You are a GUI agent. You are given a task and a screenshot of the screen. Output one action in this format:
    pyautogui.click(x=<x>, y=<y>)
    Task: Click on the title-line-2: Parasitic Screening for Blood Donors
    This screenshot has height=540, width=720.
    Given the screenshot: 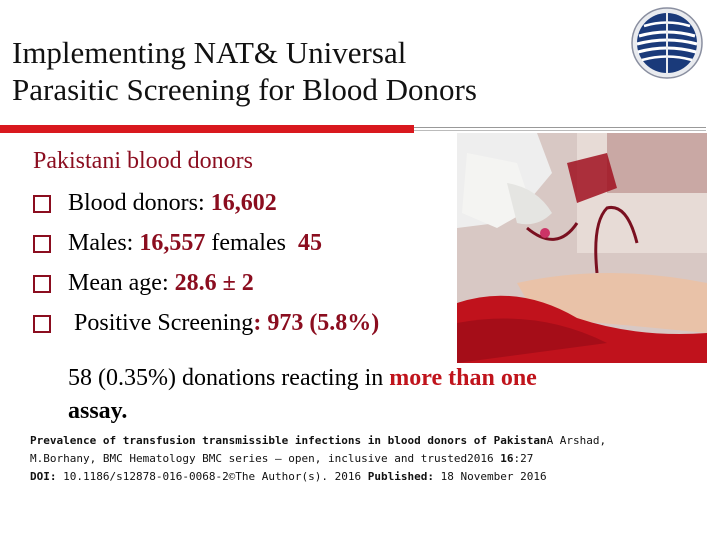 What is the action you would take?
    pyautogui.click(x=244, y=89)
    